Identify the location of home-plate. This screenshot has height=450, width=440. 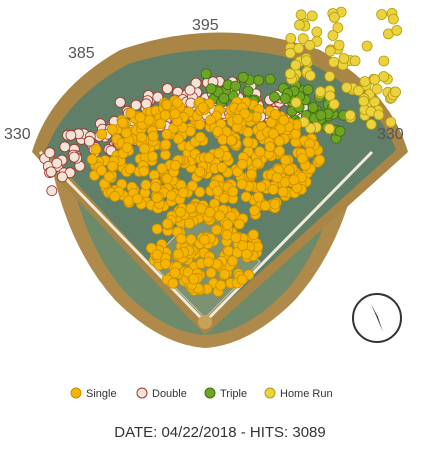
(205, 322).